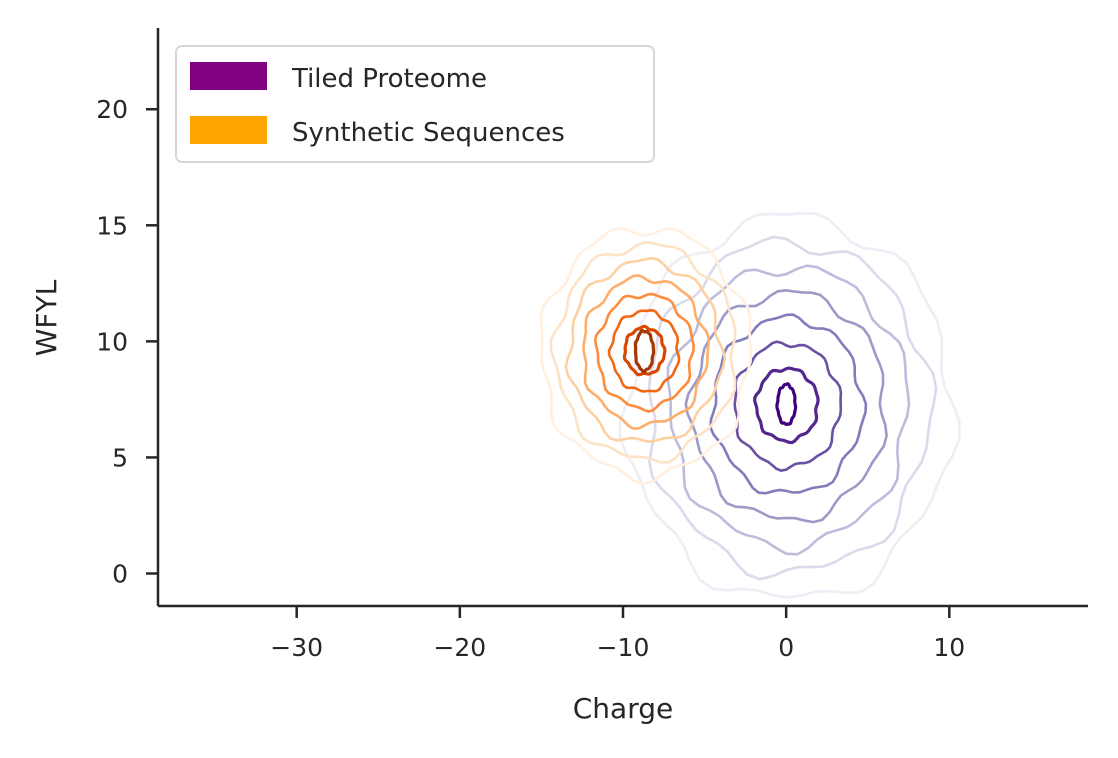 The image size is (1118, 758). I want to click on legend: Tiled Proteome Synthetic Sequences, so click(415, 104).